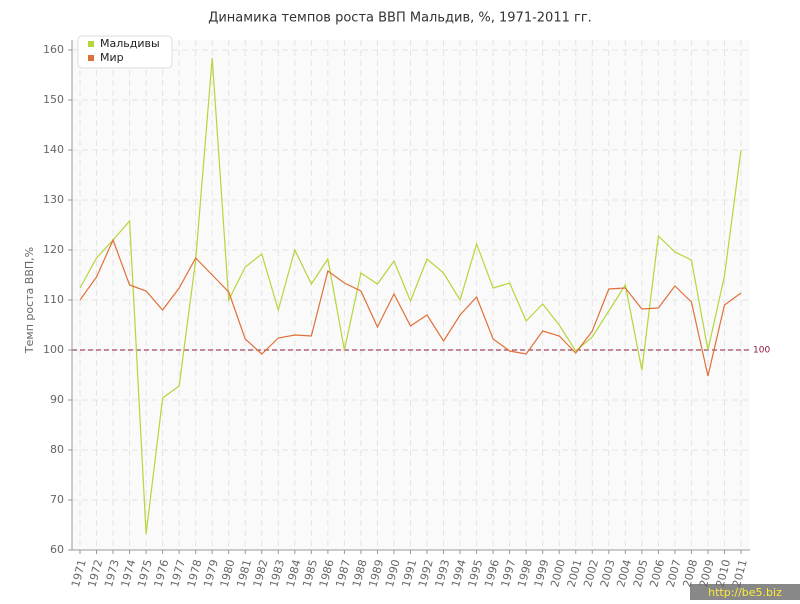 The width and height of the screenshot is (800, 604). What do you see at coordinates (53, 349) in the screenshot?
I see `y-tick-label: 100` at bounding box center [53, 349].